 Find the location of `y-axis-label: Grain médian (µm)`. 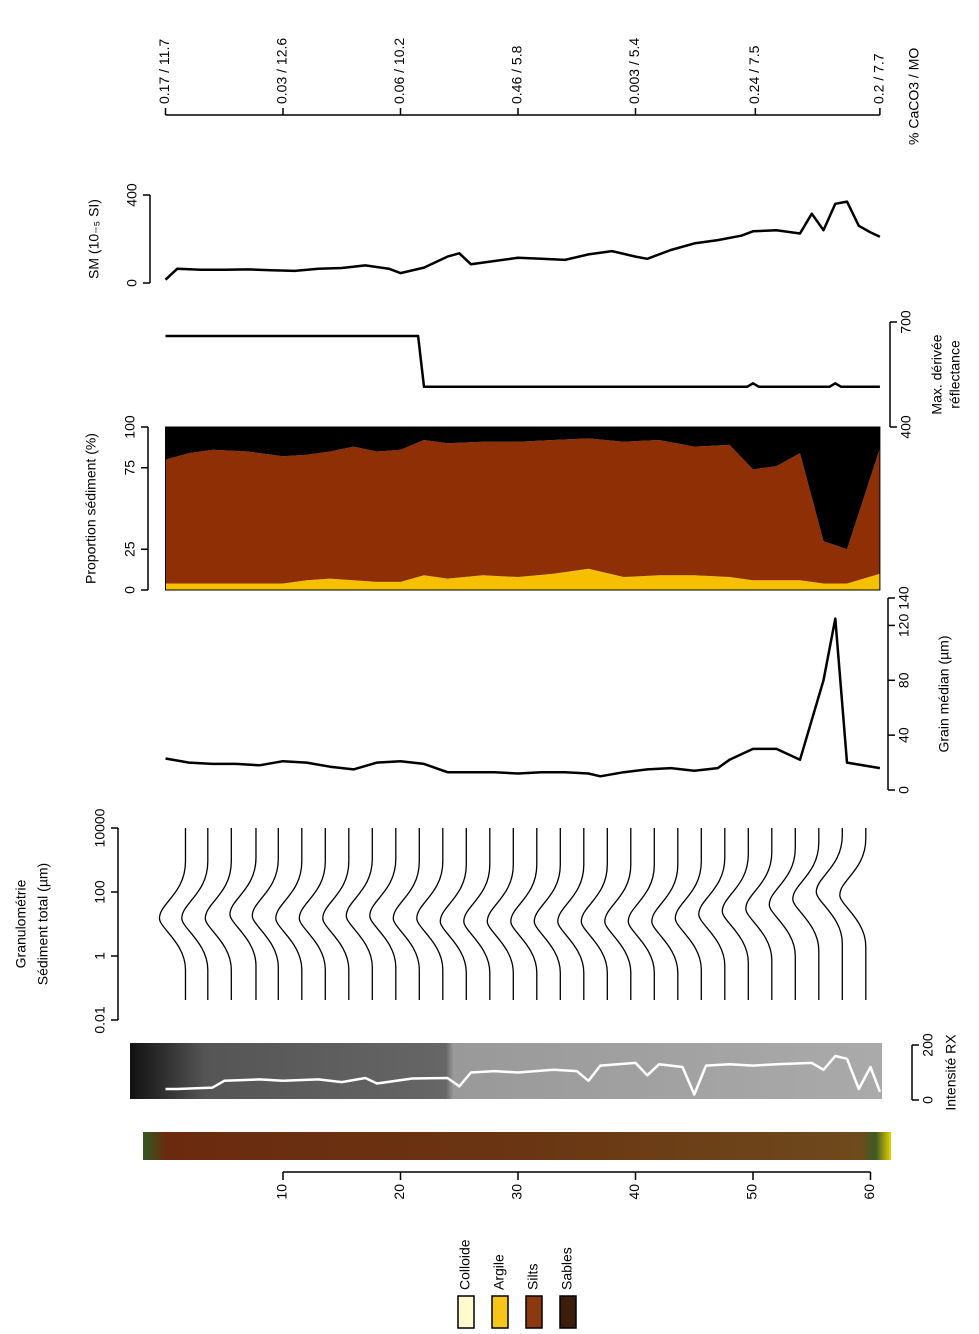

y-axis-label: Grain médian (µm) is located at coordinates (944, 694).